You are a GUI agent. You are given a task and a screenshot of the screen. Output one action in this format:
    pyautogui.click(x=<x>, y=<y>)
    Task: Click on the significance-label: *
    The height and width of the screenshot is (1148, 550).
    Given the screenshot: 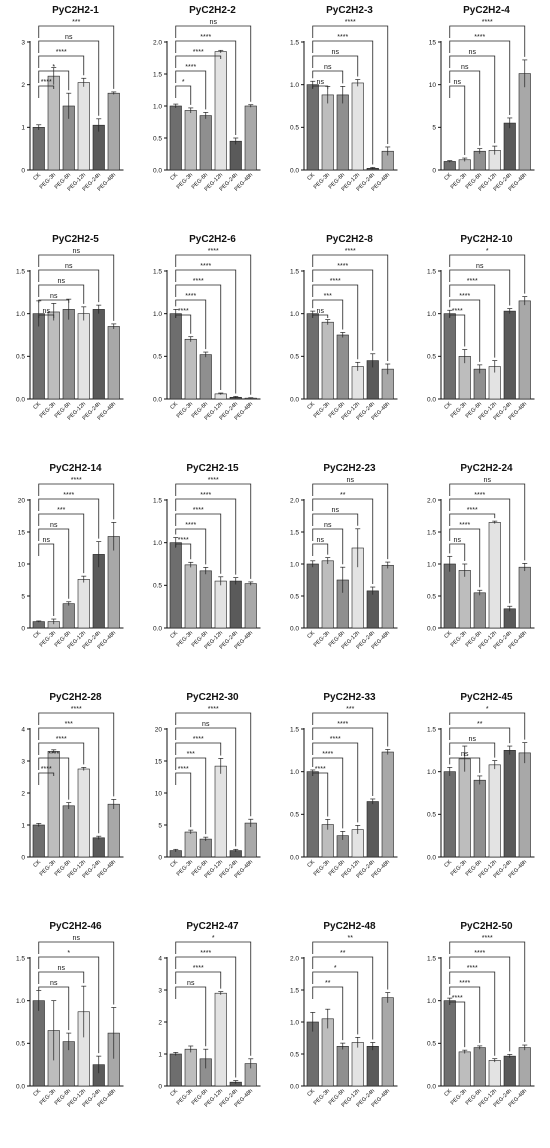 What is the action you would take?
    pyautogui.click(x=53, y=67)
    